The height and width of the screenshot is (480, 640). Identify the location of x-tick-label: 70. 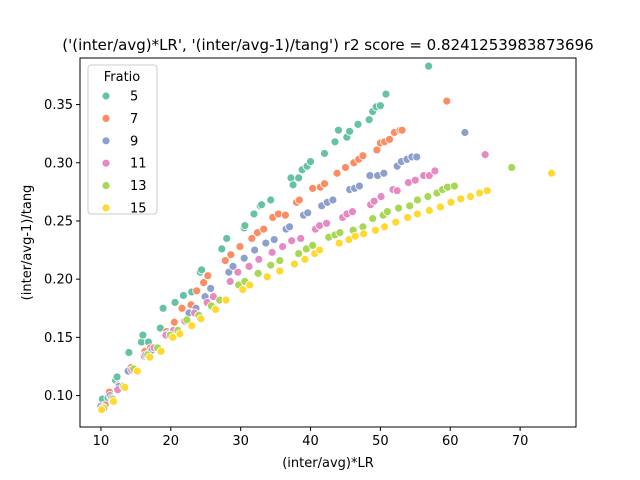
(520, 441).